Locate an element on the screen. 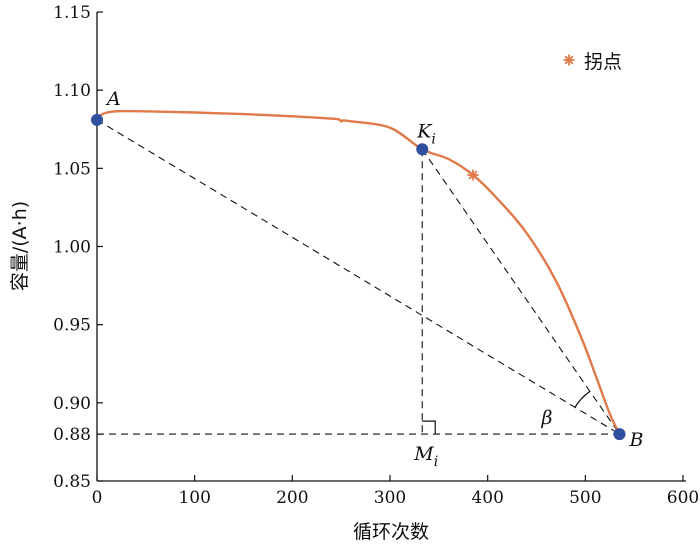  x-ticks: 0 100 200 300 400 500 600 is located at coordinates (395, 491).